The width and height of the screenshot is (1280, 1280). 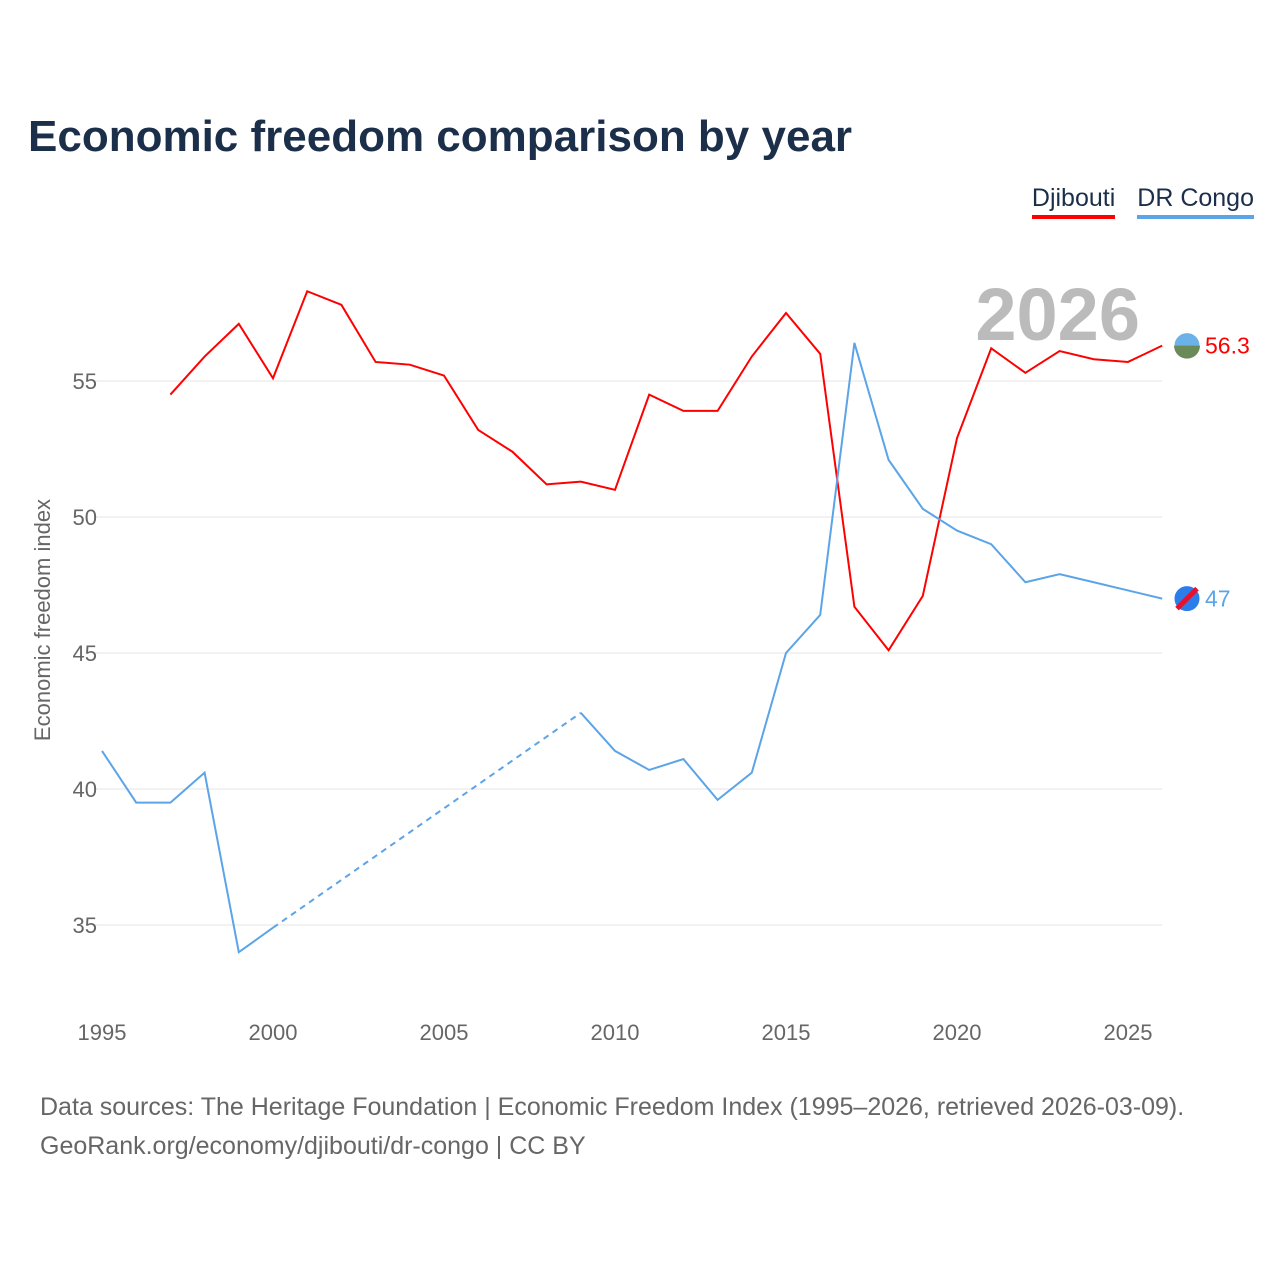 I want to click on year-watermark: 2026, so click(x=1057, y=314).